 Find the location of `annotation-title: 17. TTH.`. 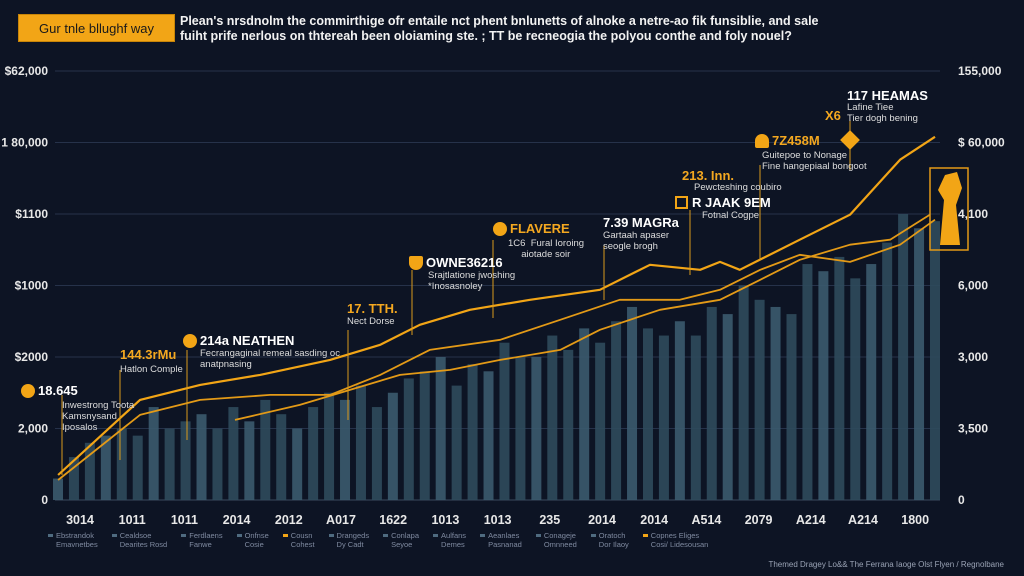

annotation-title: 17. TTH. is located at coordinates (372, 308).